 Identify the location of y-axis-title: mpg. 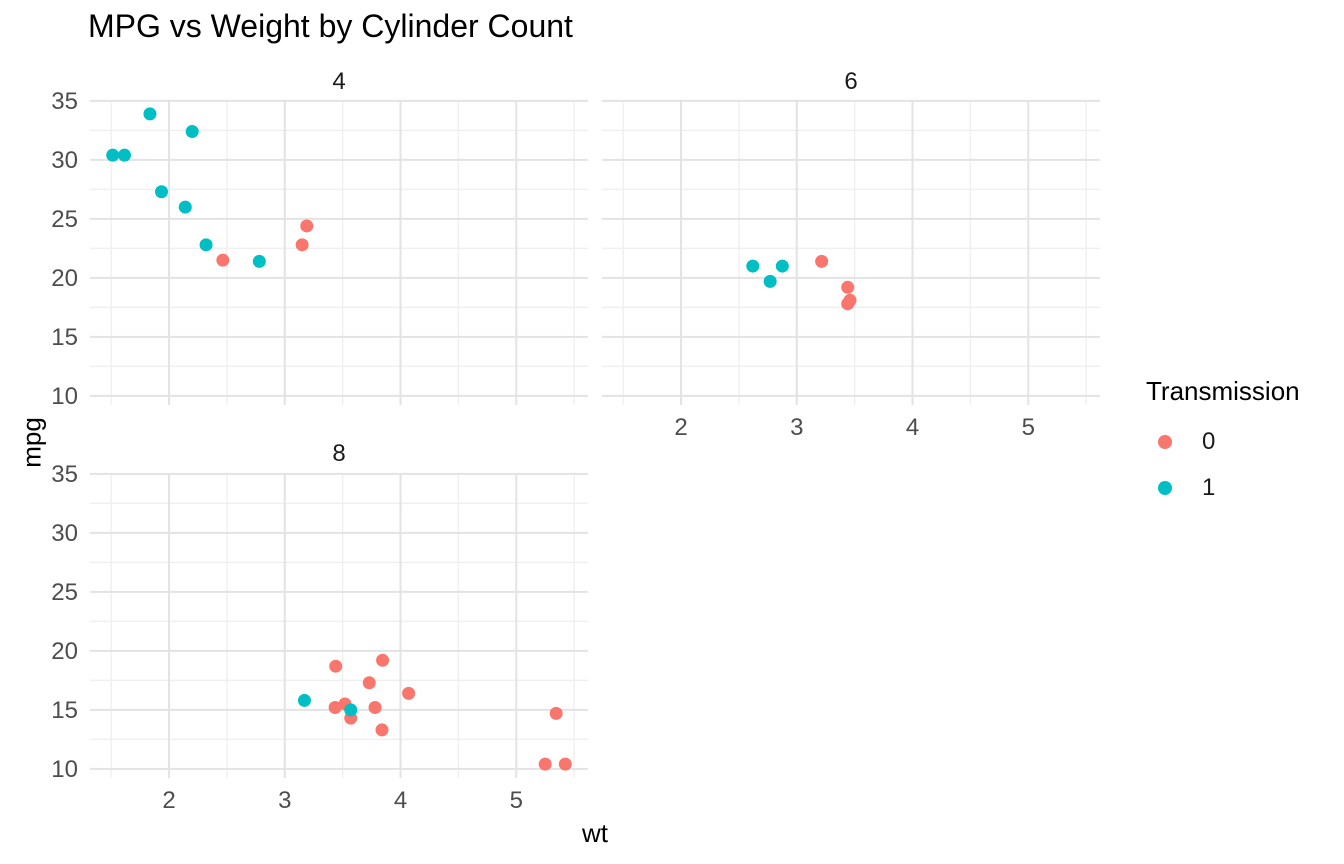
(31, 442).